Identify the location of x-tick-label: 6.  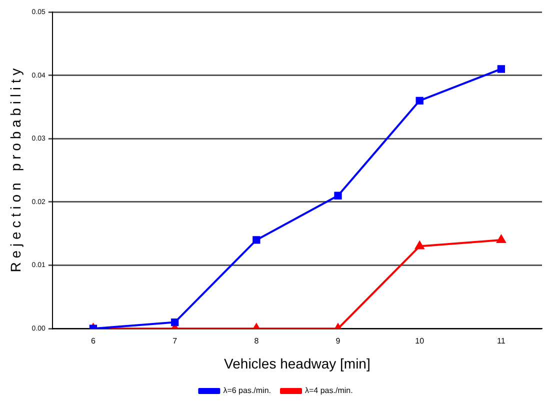
(93, 341).